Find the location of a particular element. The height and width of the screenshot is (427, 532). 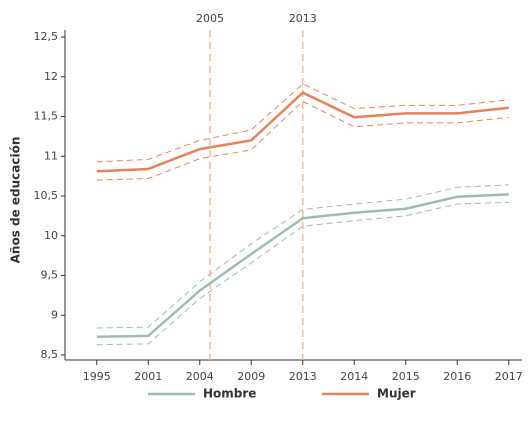

x-tick-label: 2009 is located at coordinates (251, 376).